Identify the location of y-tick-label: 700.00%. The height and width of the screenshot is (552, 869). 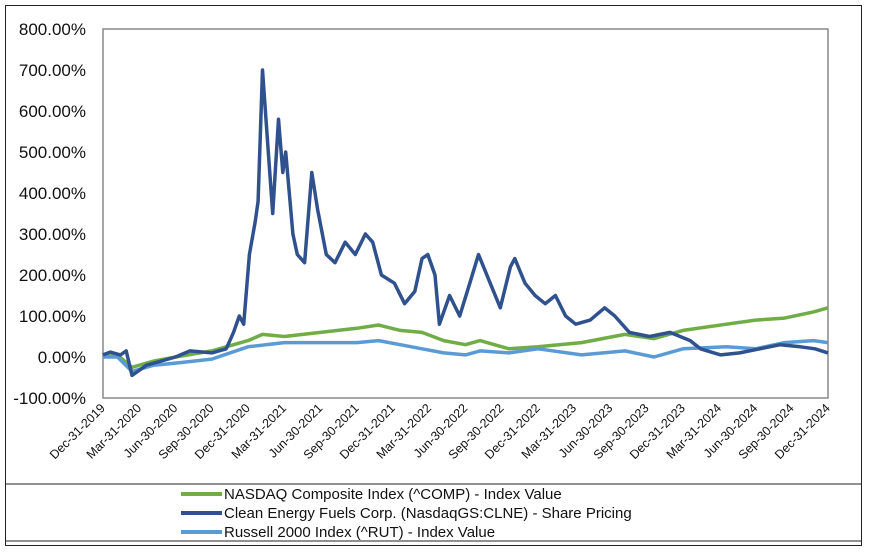
(52, 70).